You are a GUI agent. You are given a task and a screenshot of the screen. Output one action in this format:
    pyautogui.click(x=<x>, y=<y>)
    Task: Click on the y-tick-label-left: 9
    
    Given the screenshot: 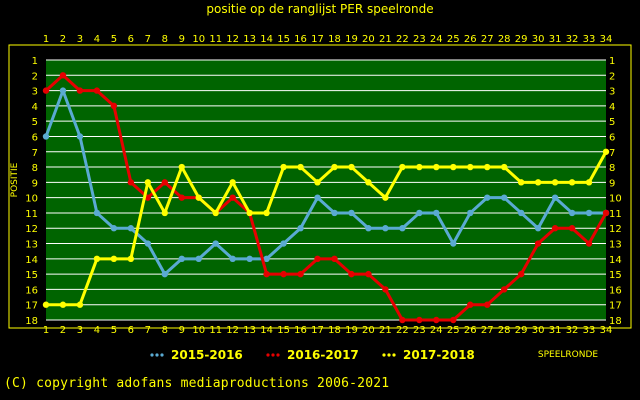 What is the action you would take?
    pyautogui.click(x=35, y=183)
    